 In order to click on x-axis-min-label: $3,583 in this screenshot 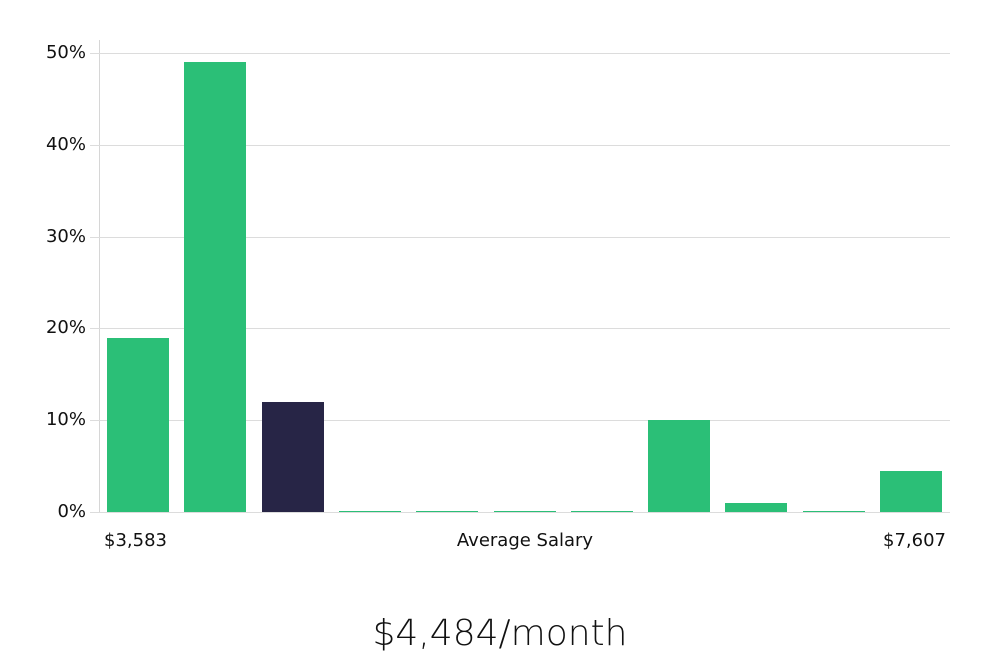, I will do `click(135, 540)`.